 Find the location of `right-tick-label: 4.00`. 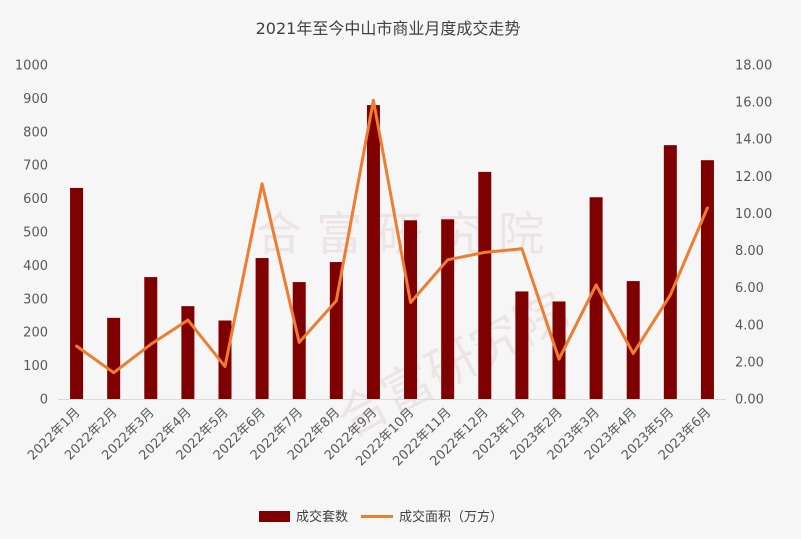

right-tick-label: 4.00 is located at coordinates (749, 325).